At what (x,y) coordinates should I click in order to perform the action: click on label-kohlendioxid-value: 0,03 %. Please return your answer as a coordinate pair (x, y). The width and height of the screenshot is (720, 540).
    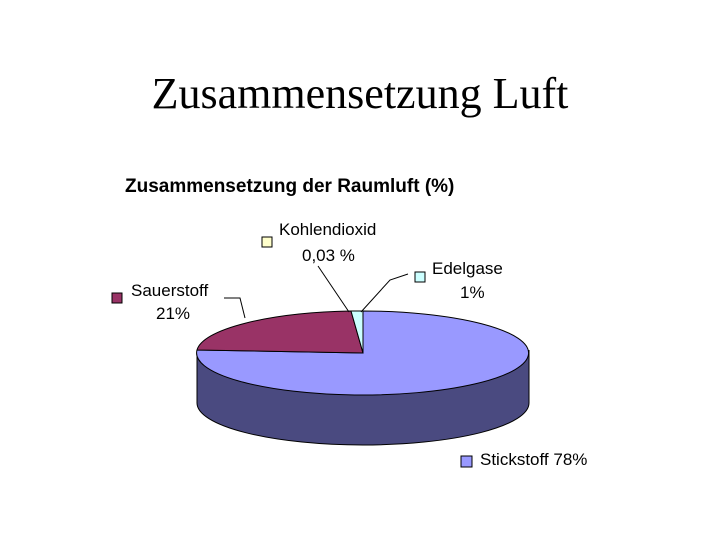
    Looking at the image, I should click on (328, 255).